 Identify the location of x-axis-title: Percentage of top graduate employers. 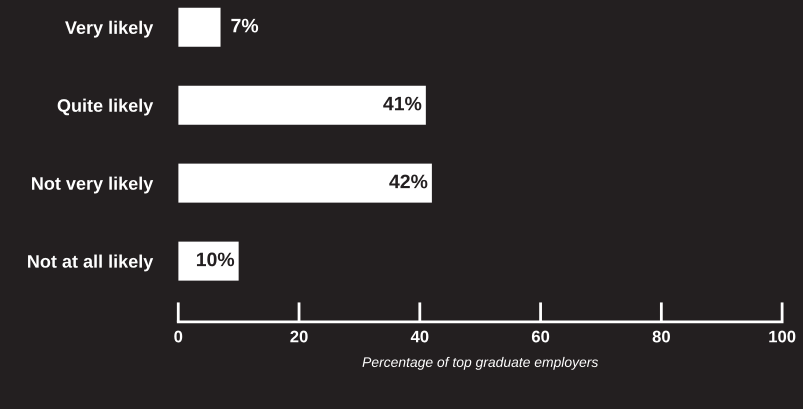
(480, 363).